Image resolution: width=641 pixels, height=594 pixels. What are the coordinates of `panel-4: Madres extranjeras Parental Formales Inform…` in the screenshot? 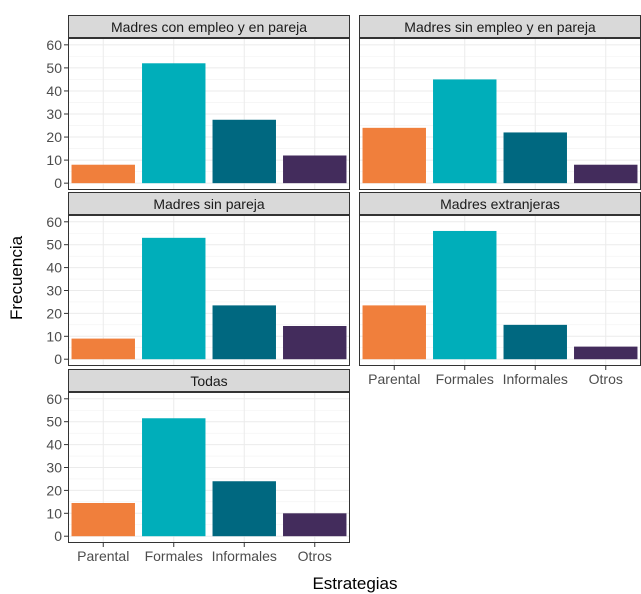 It's located at (500, 289).